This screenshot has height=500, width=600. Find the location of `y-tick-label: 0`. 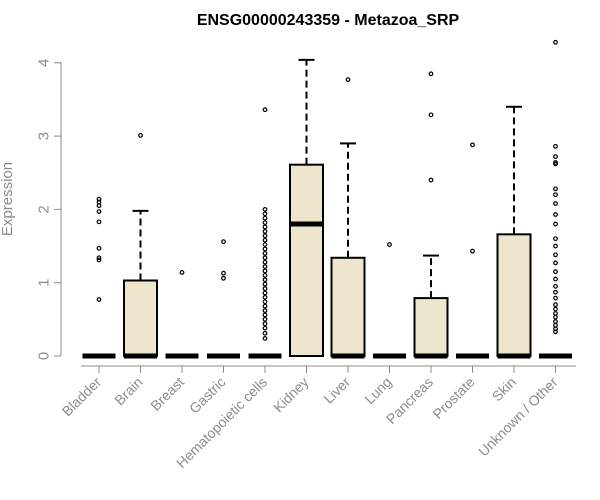

y-tick-label: 0 is located at coordinates (44, 356).